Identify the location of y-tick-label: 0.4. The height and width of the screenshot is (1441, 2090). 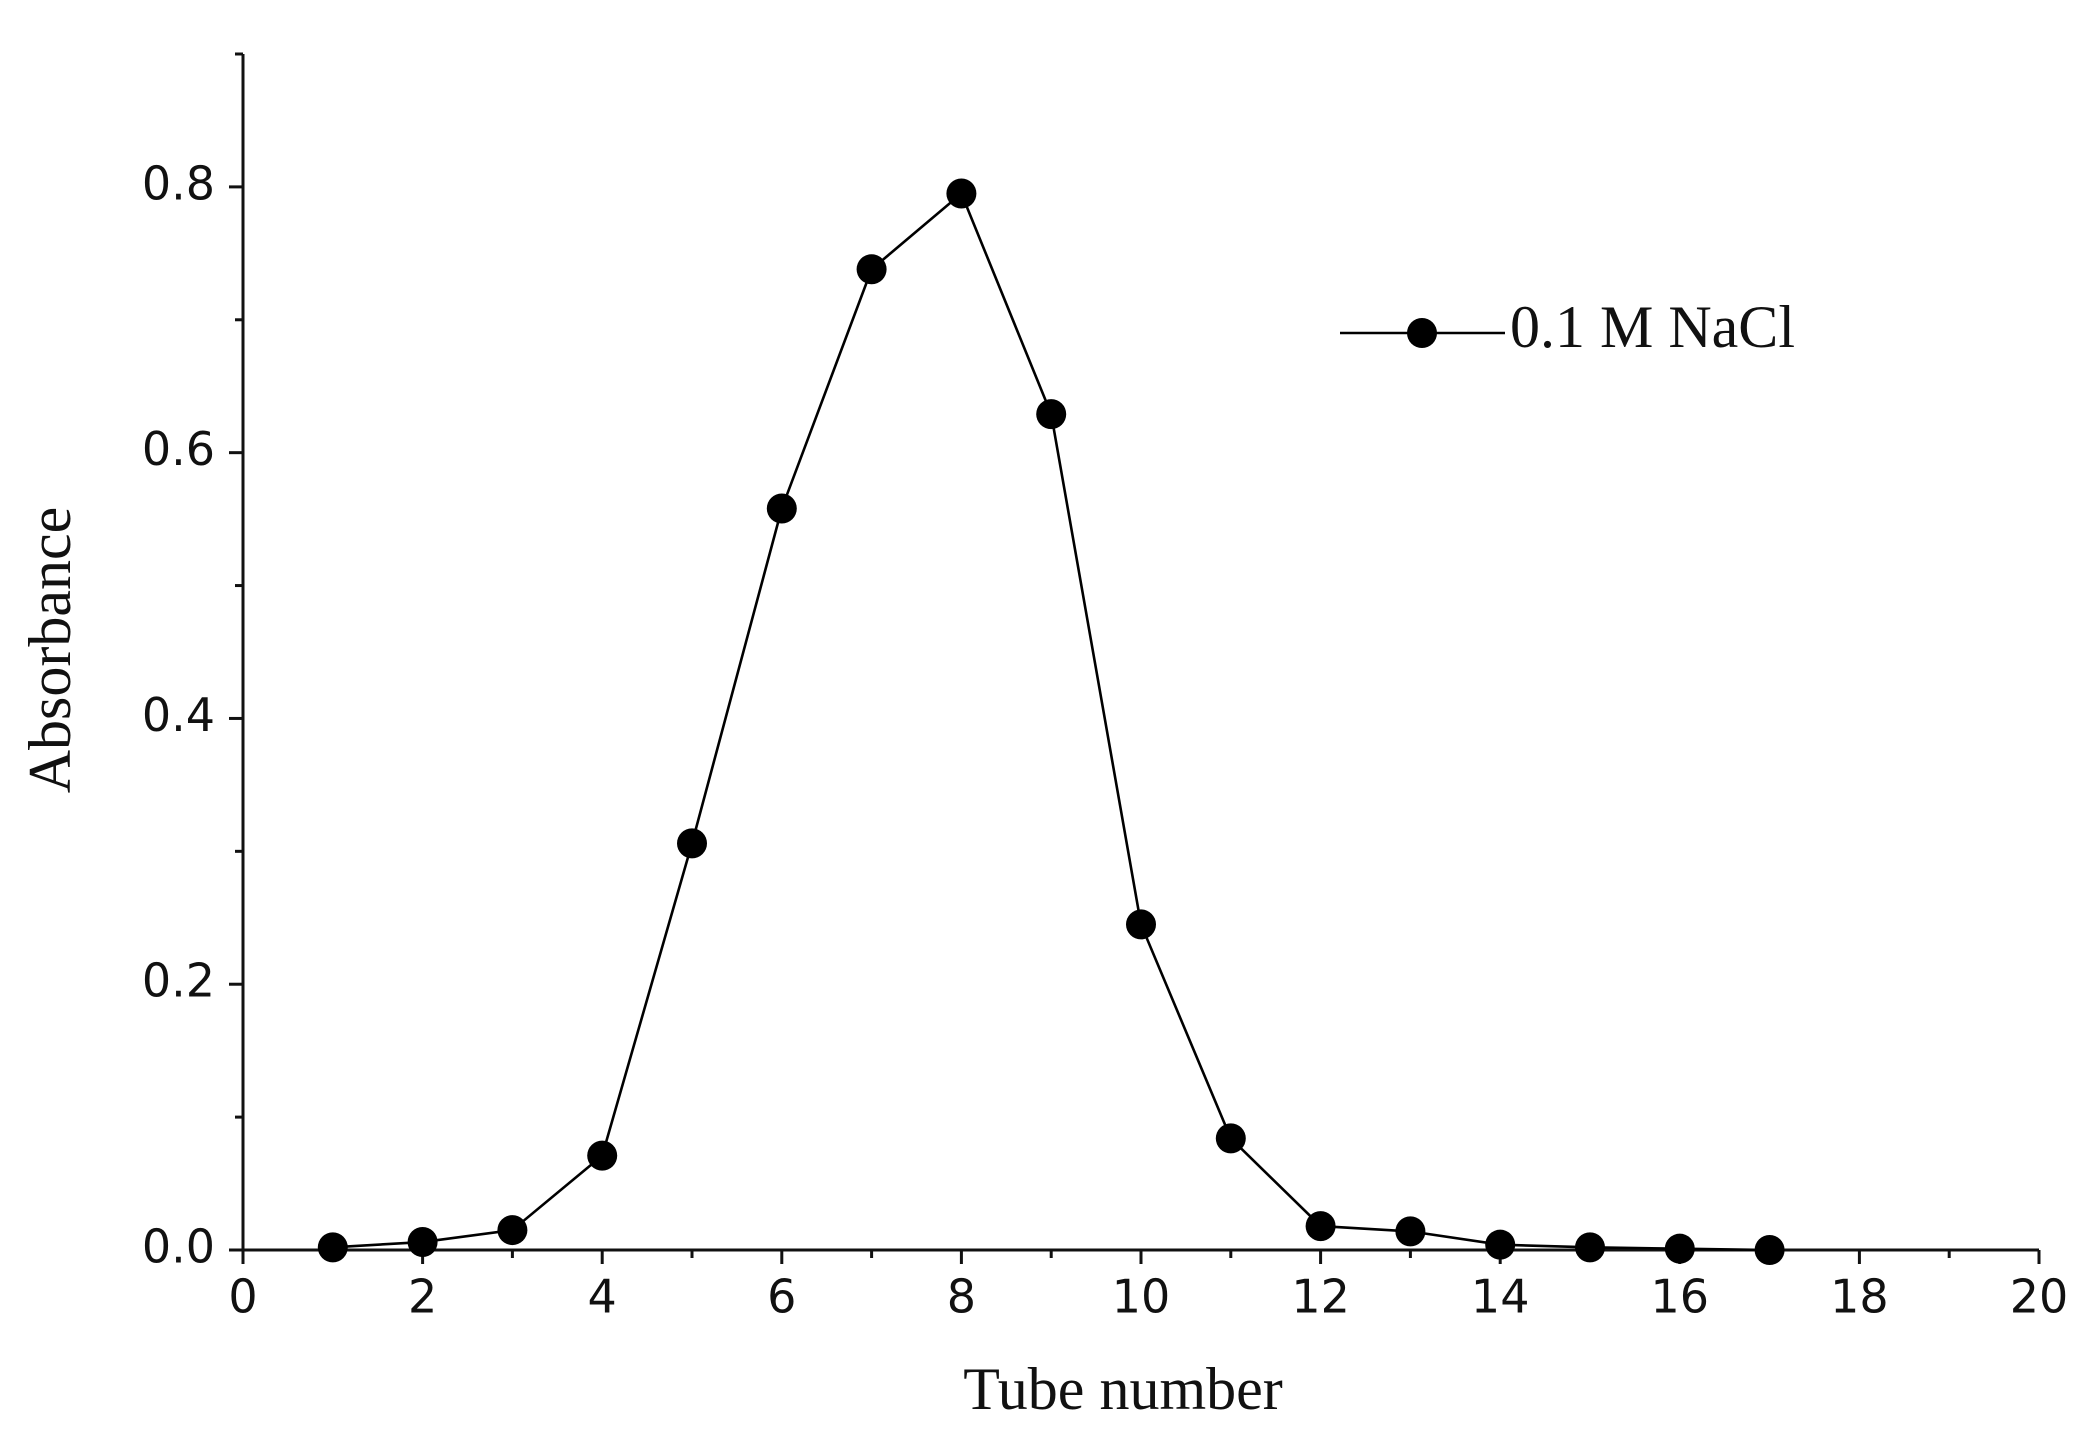
(178, 715).